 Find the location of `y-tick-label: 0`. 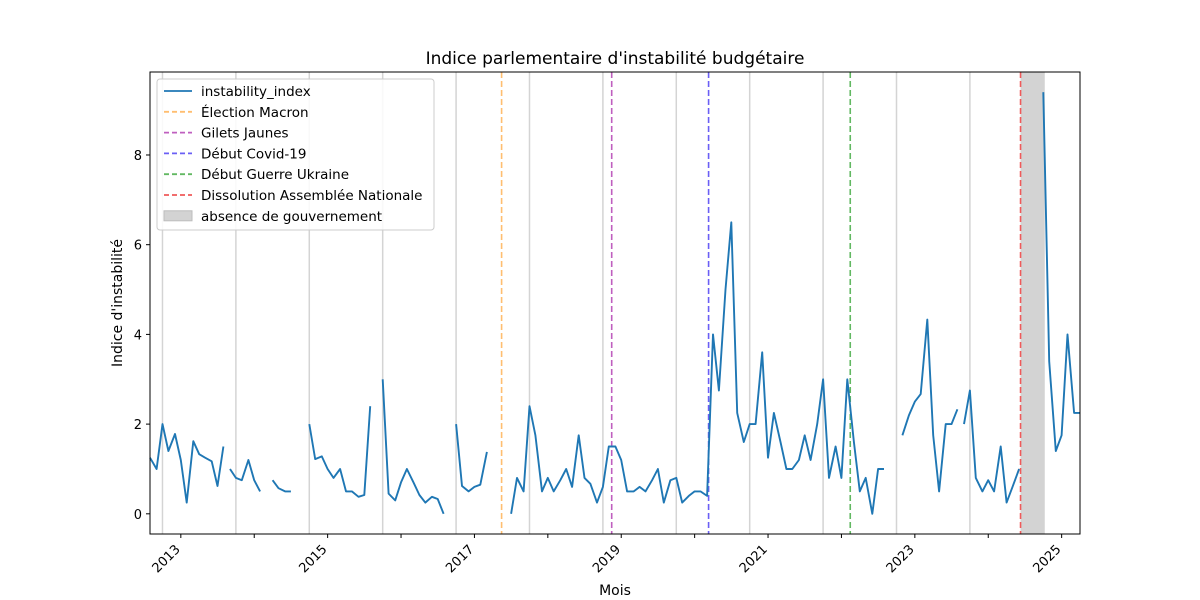

y-tick-label: 0 is located at coordinates (138, 515).